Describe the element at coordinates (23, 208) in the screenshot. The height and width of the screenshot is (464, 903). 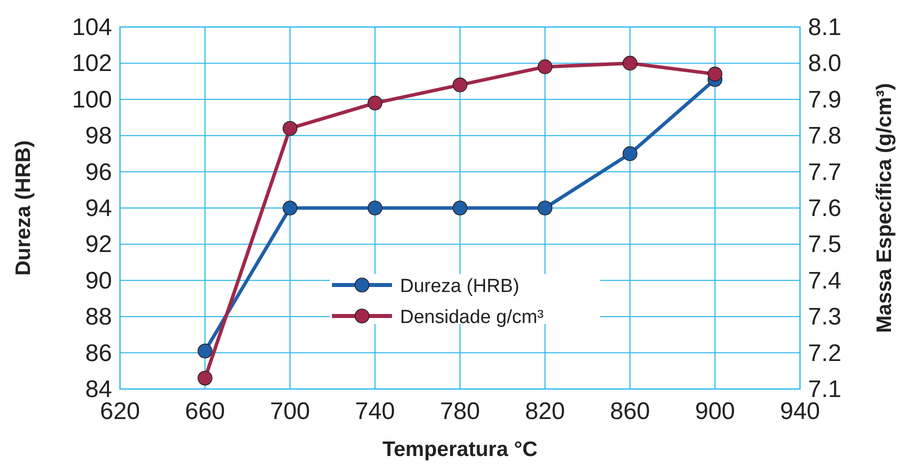
I see `y-axis-title: Dureza (HRB)` at that location.